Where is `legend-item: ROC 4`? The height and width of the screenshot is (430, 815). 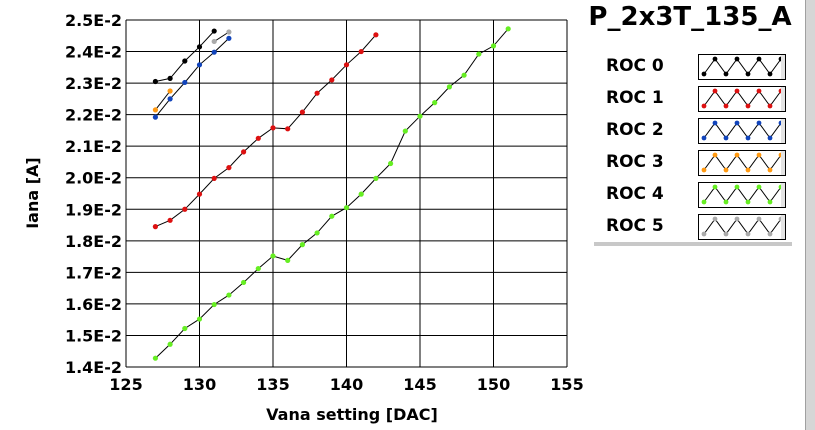 legend-item: ROC 4 is located at coordinates (693, 194).